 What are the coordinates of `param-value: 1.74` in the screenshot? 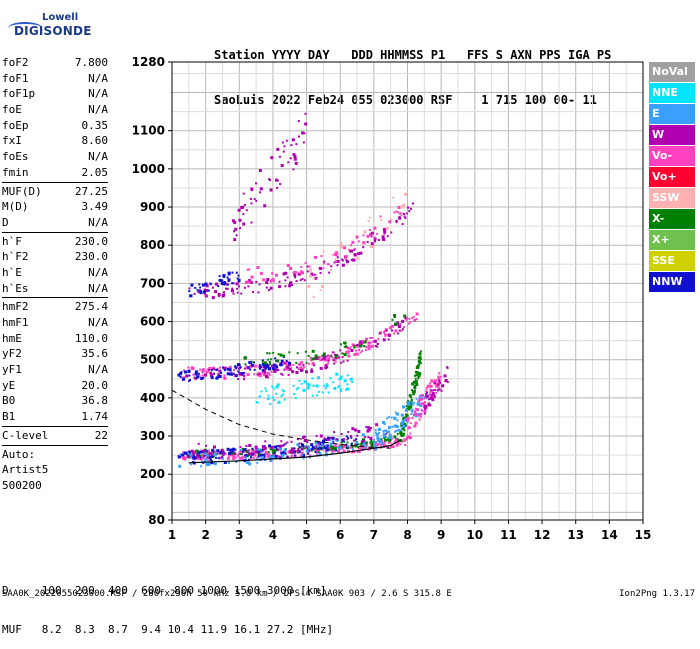 It's located at (95, 417).